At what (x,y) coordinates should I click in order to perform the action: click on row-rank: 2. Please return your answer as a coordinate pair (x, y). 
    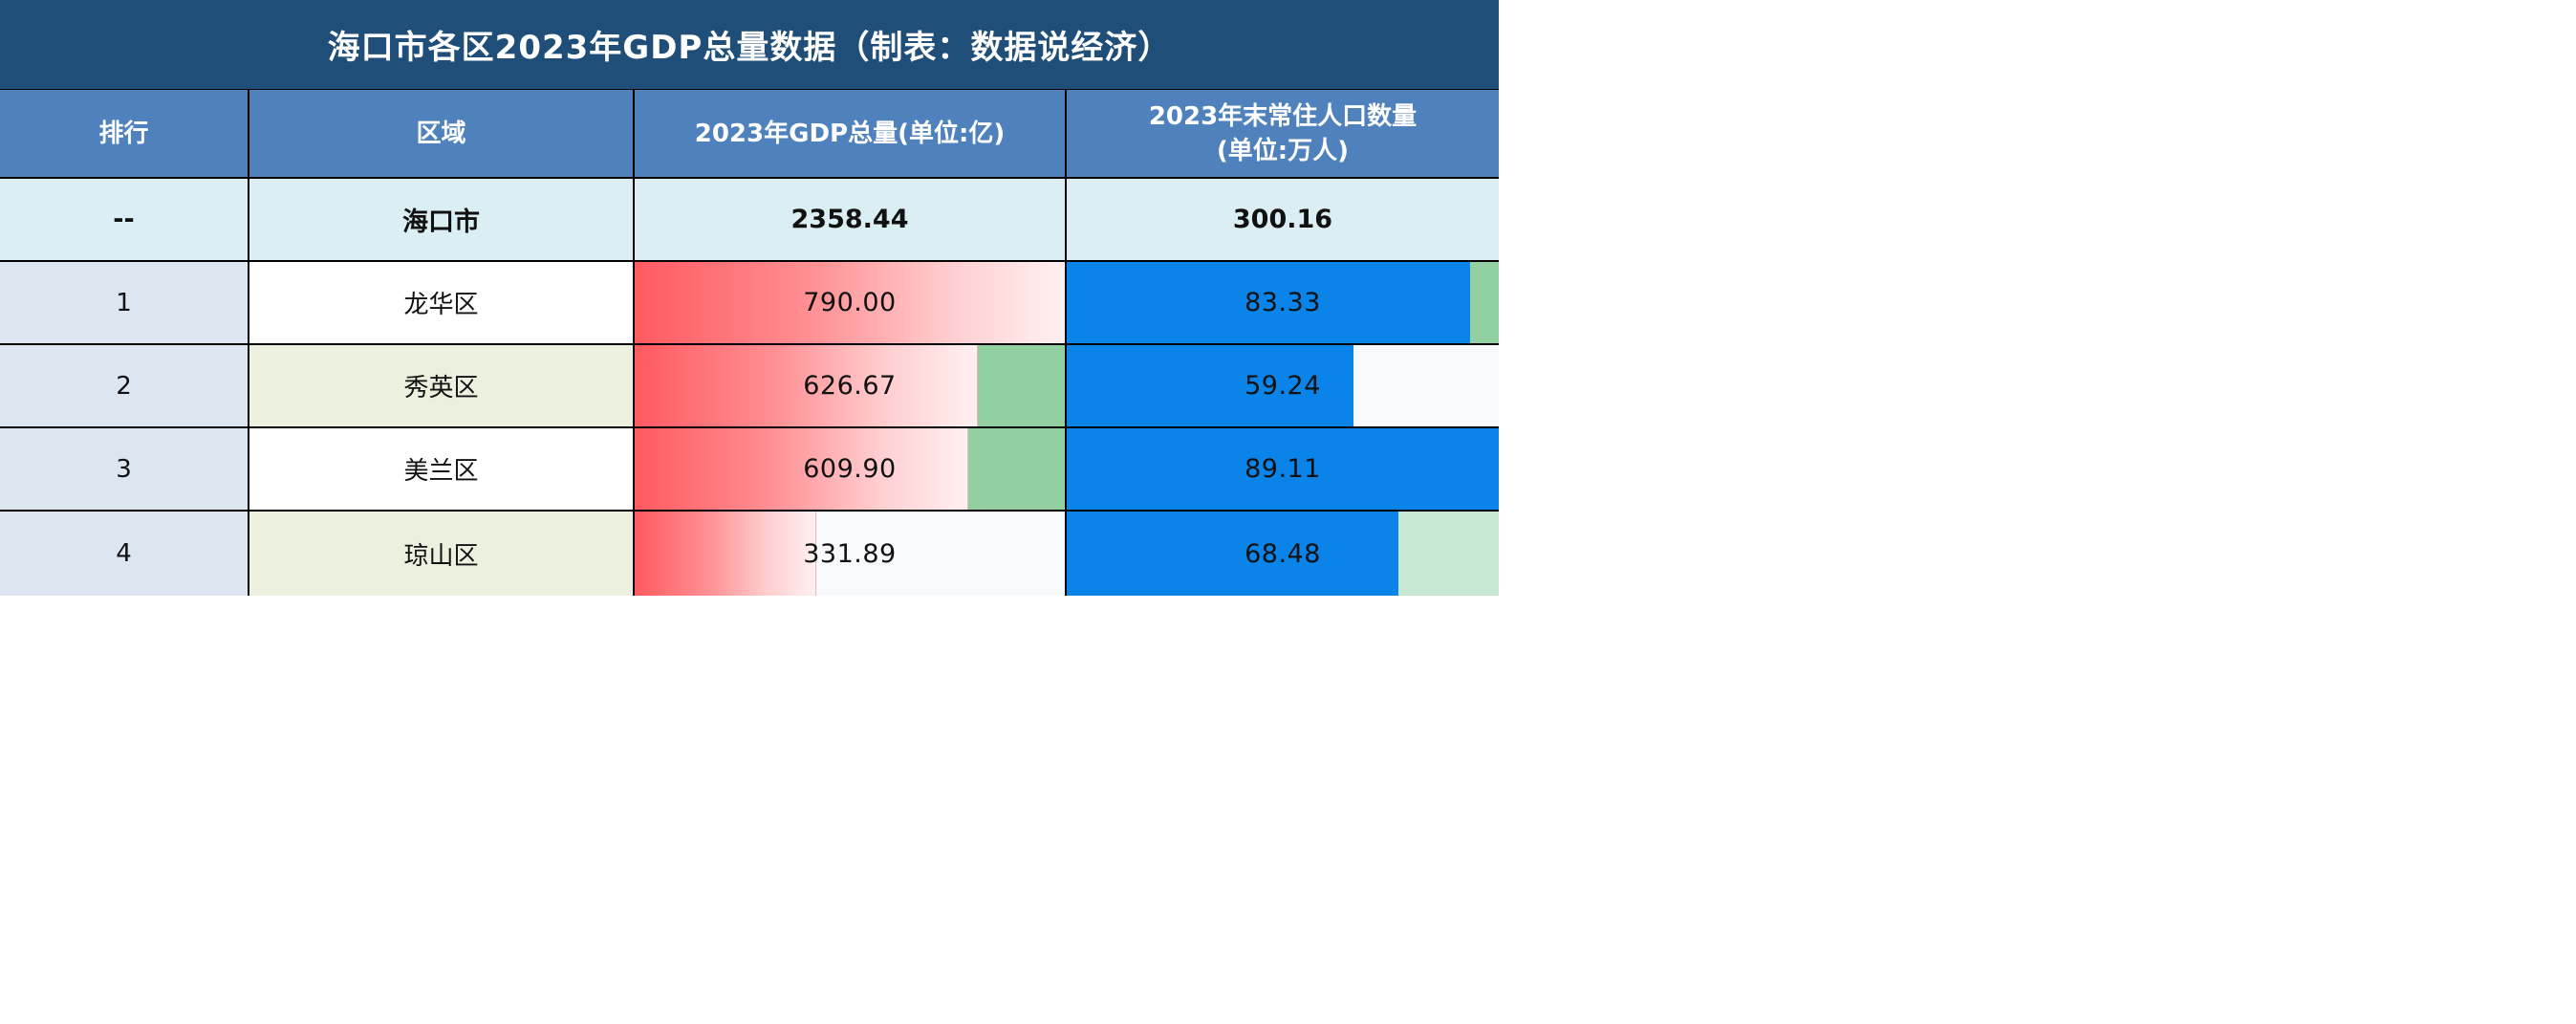
    Looking at the image, I should click on (124, 385).